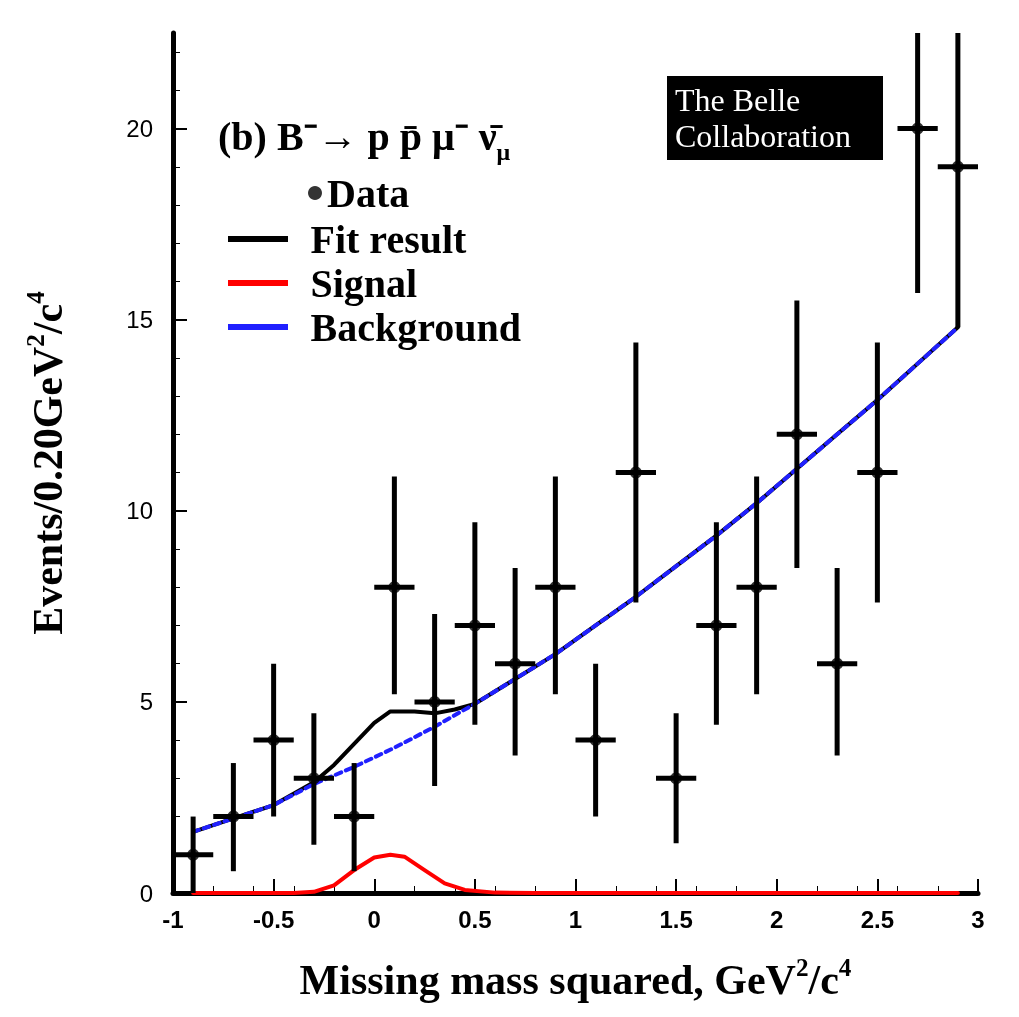 The image size is (1019, 1017). Describe the element at coordinates (676, 919) in the screenshot. I see `x-tick-label: 1.5` at that location.